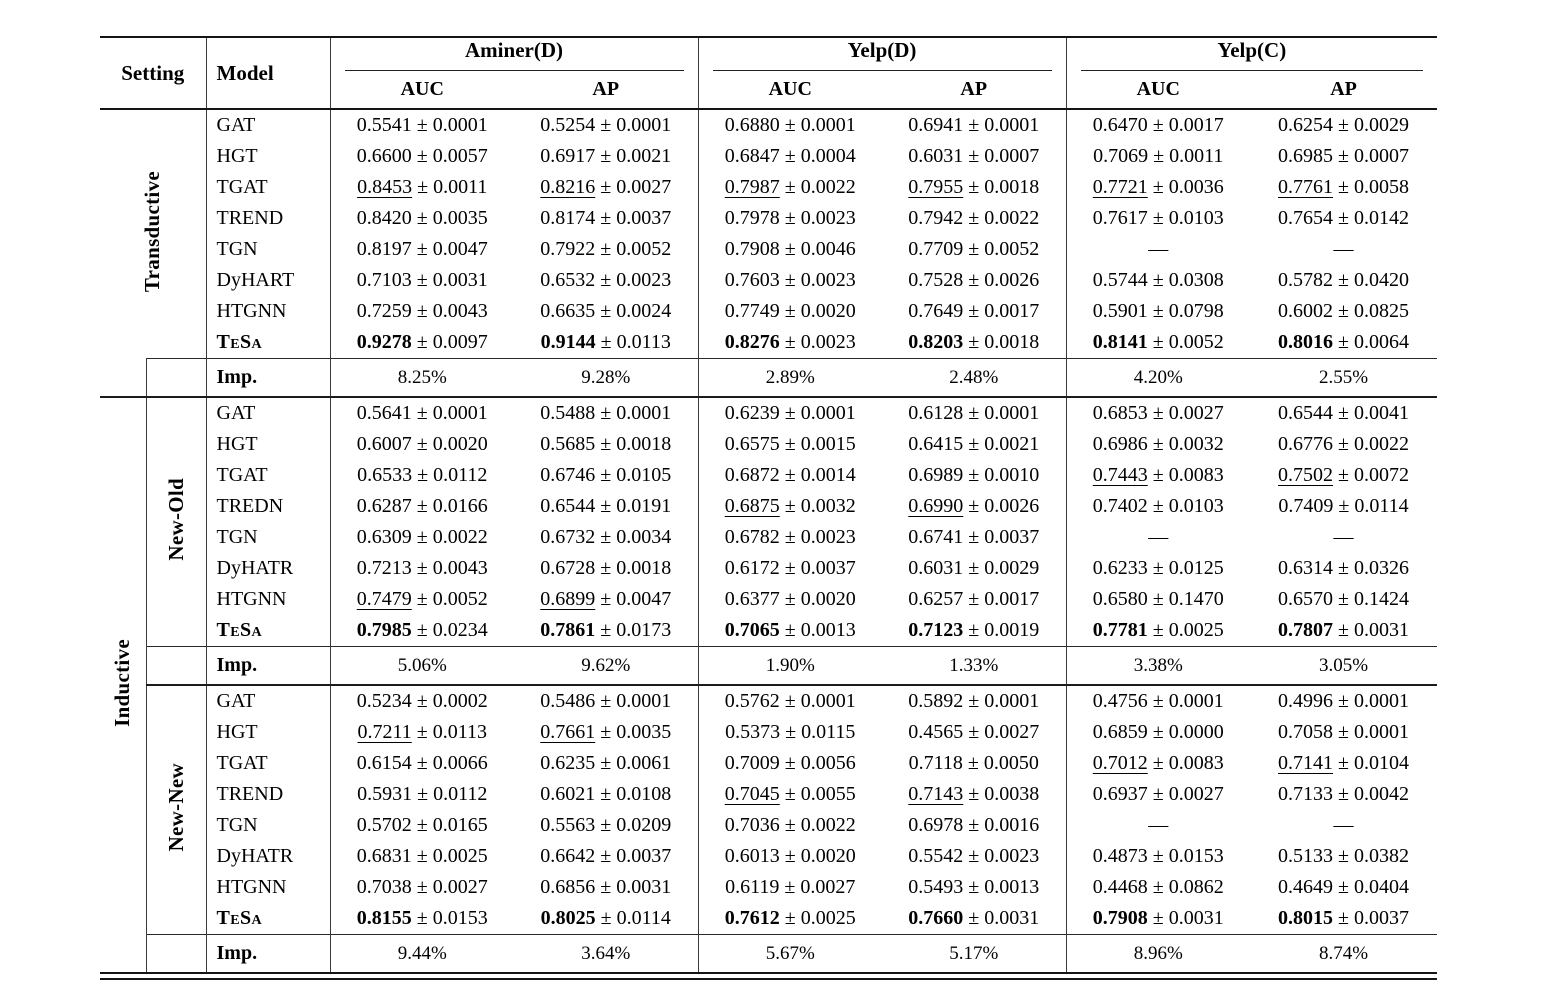 The image size is (1550, 999). Describe the element at coordinates (175, 519) in the screenshot. I see `subsetting-label-text: New-Old` at that location.